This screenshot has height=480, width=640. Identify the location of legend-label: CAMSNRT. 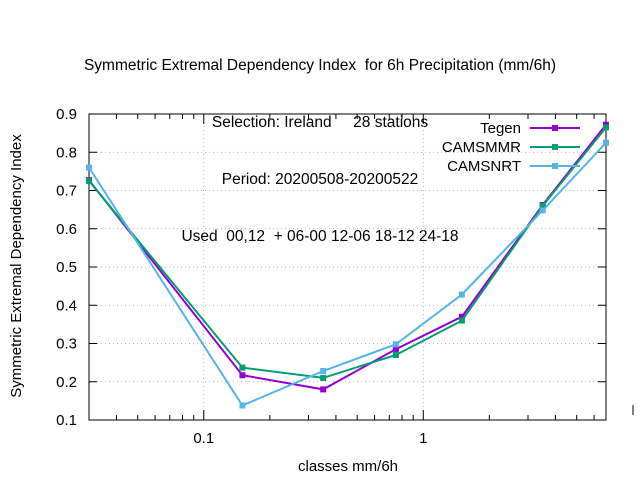
(484, 166).